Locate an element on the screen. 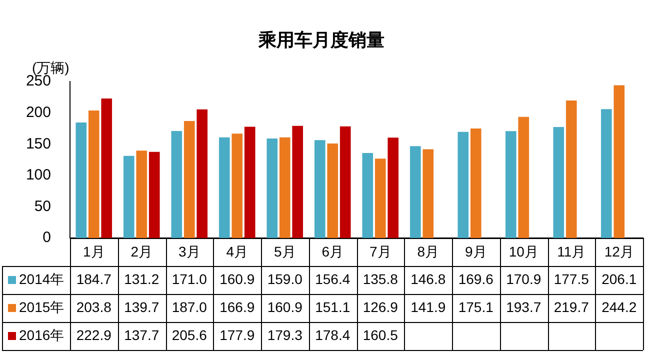 The height and width of the screenshot is (356, 653). data-label: 178.4 is located at coordinates (332, 334).